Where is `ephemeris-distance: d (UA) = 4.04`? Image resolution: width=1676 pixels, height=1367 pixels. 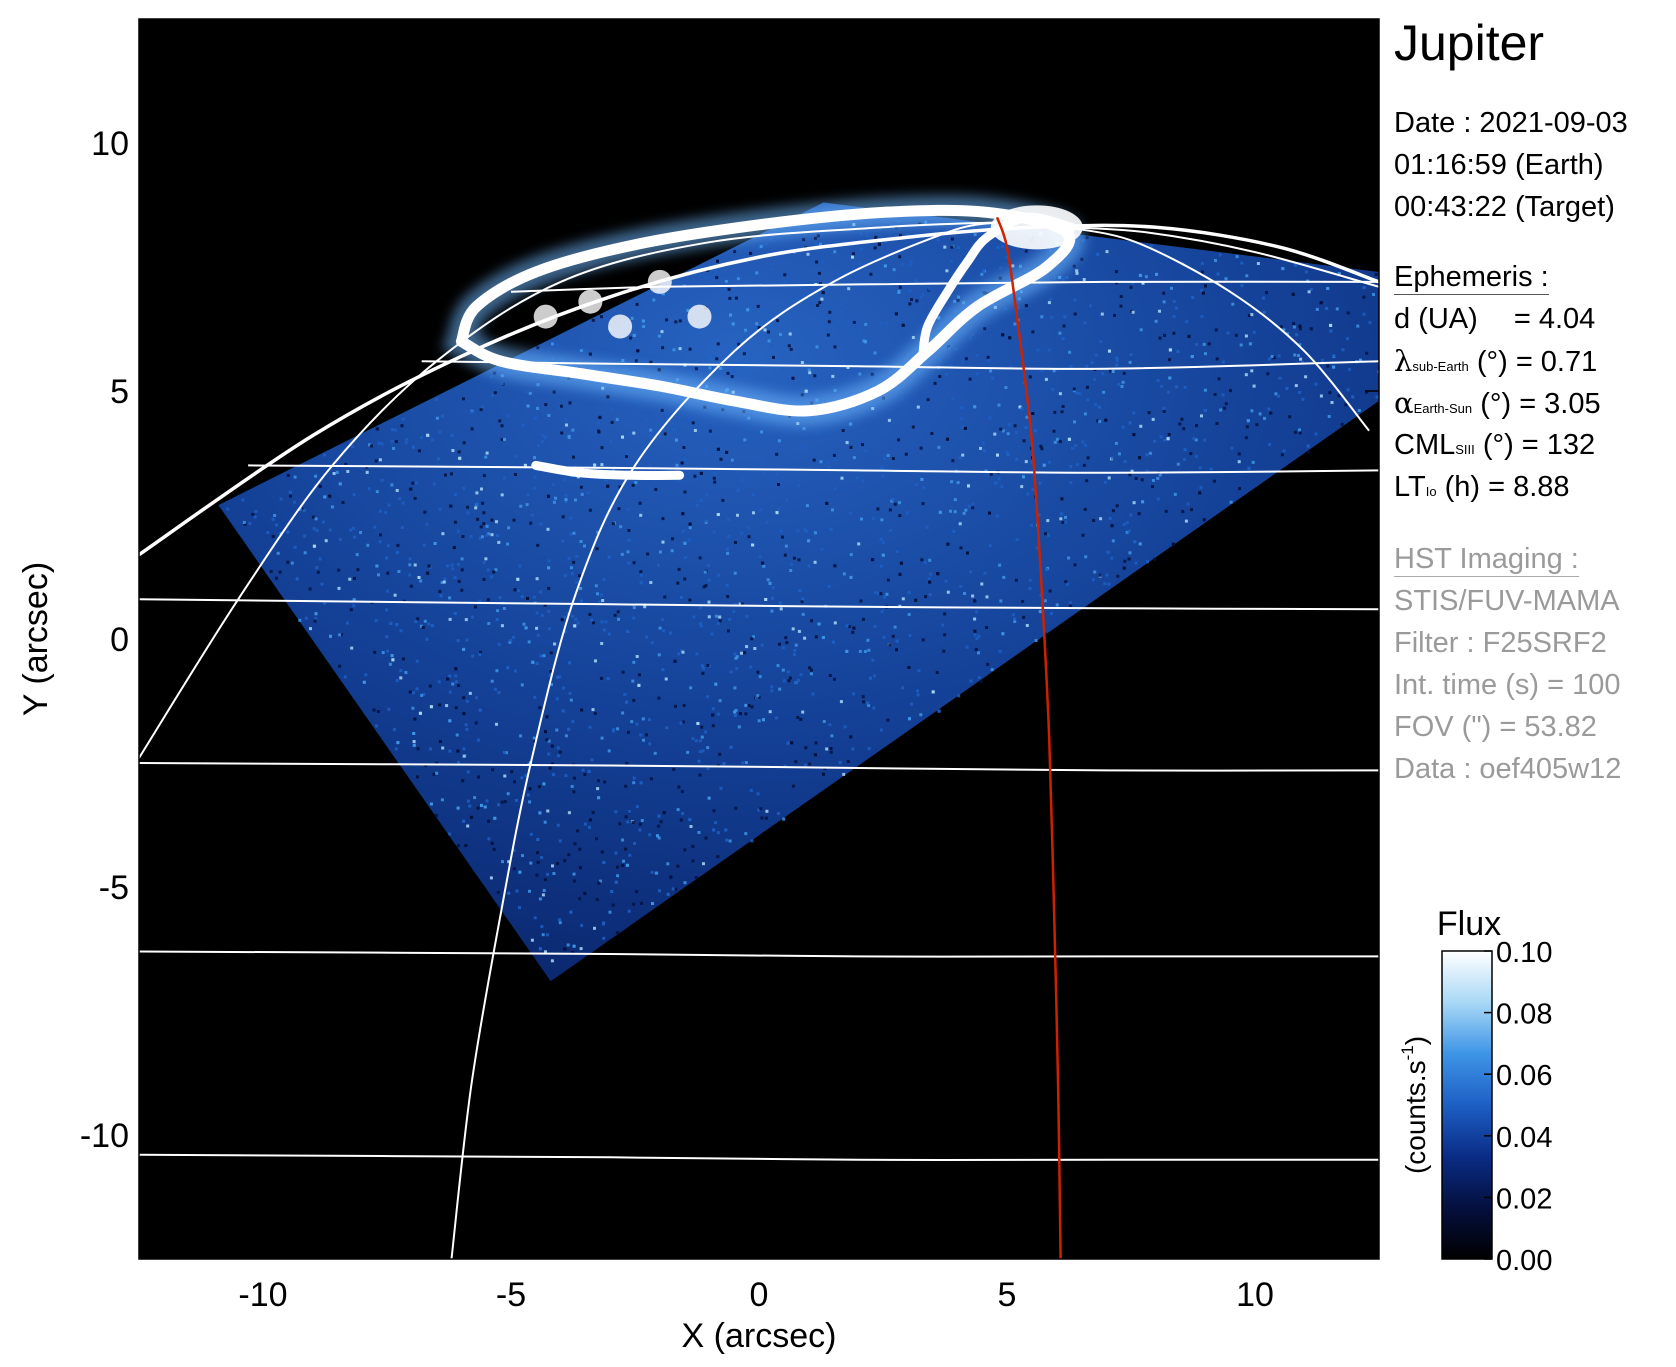
ephemeris-distance: d (UA) = 4.04 is located at coordinates (1497, 319).